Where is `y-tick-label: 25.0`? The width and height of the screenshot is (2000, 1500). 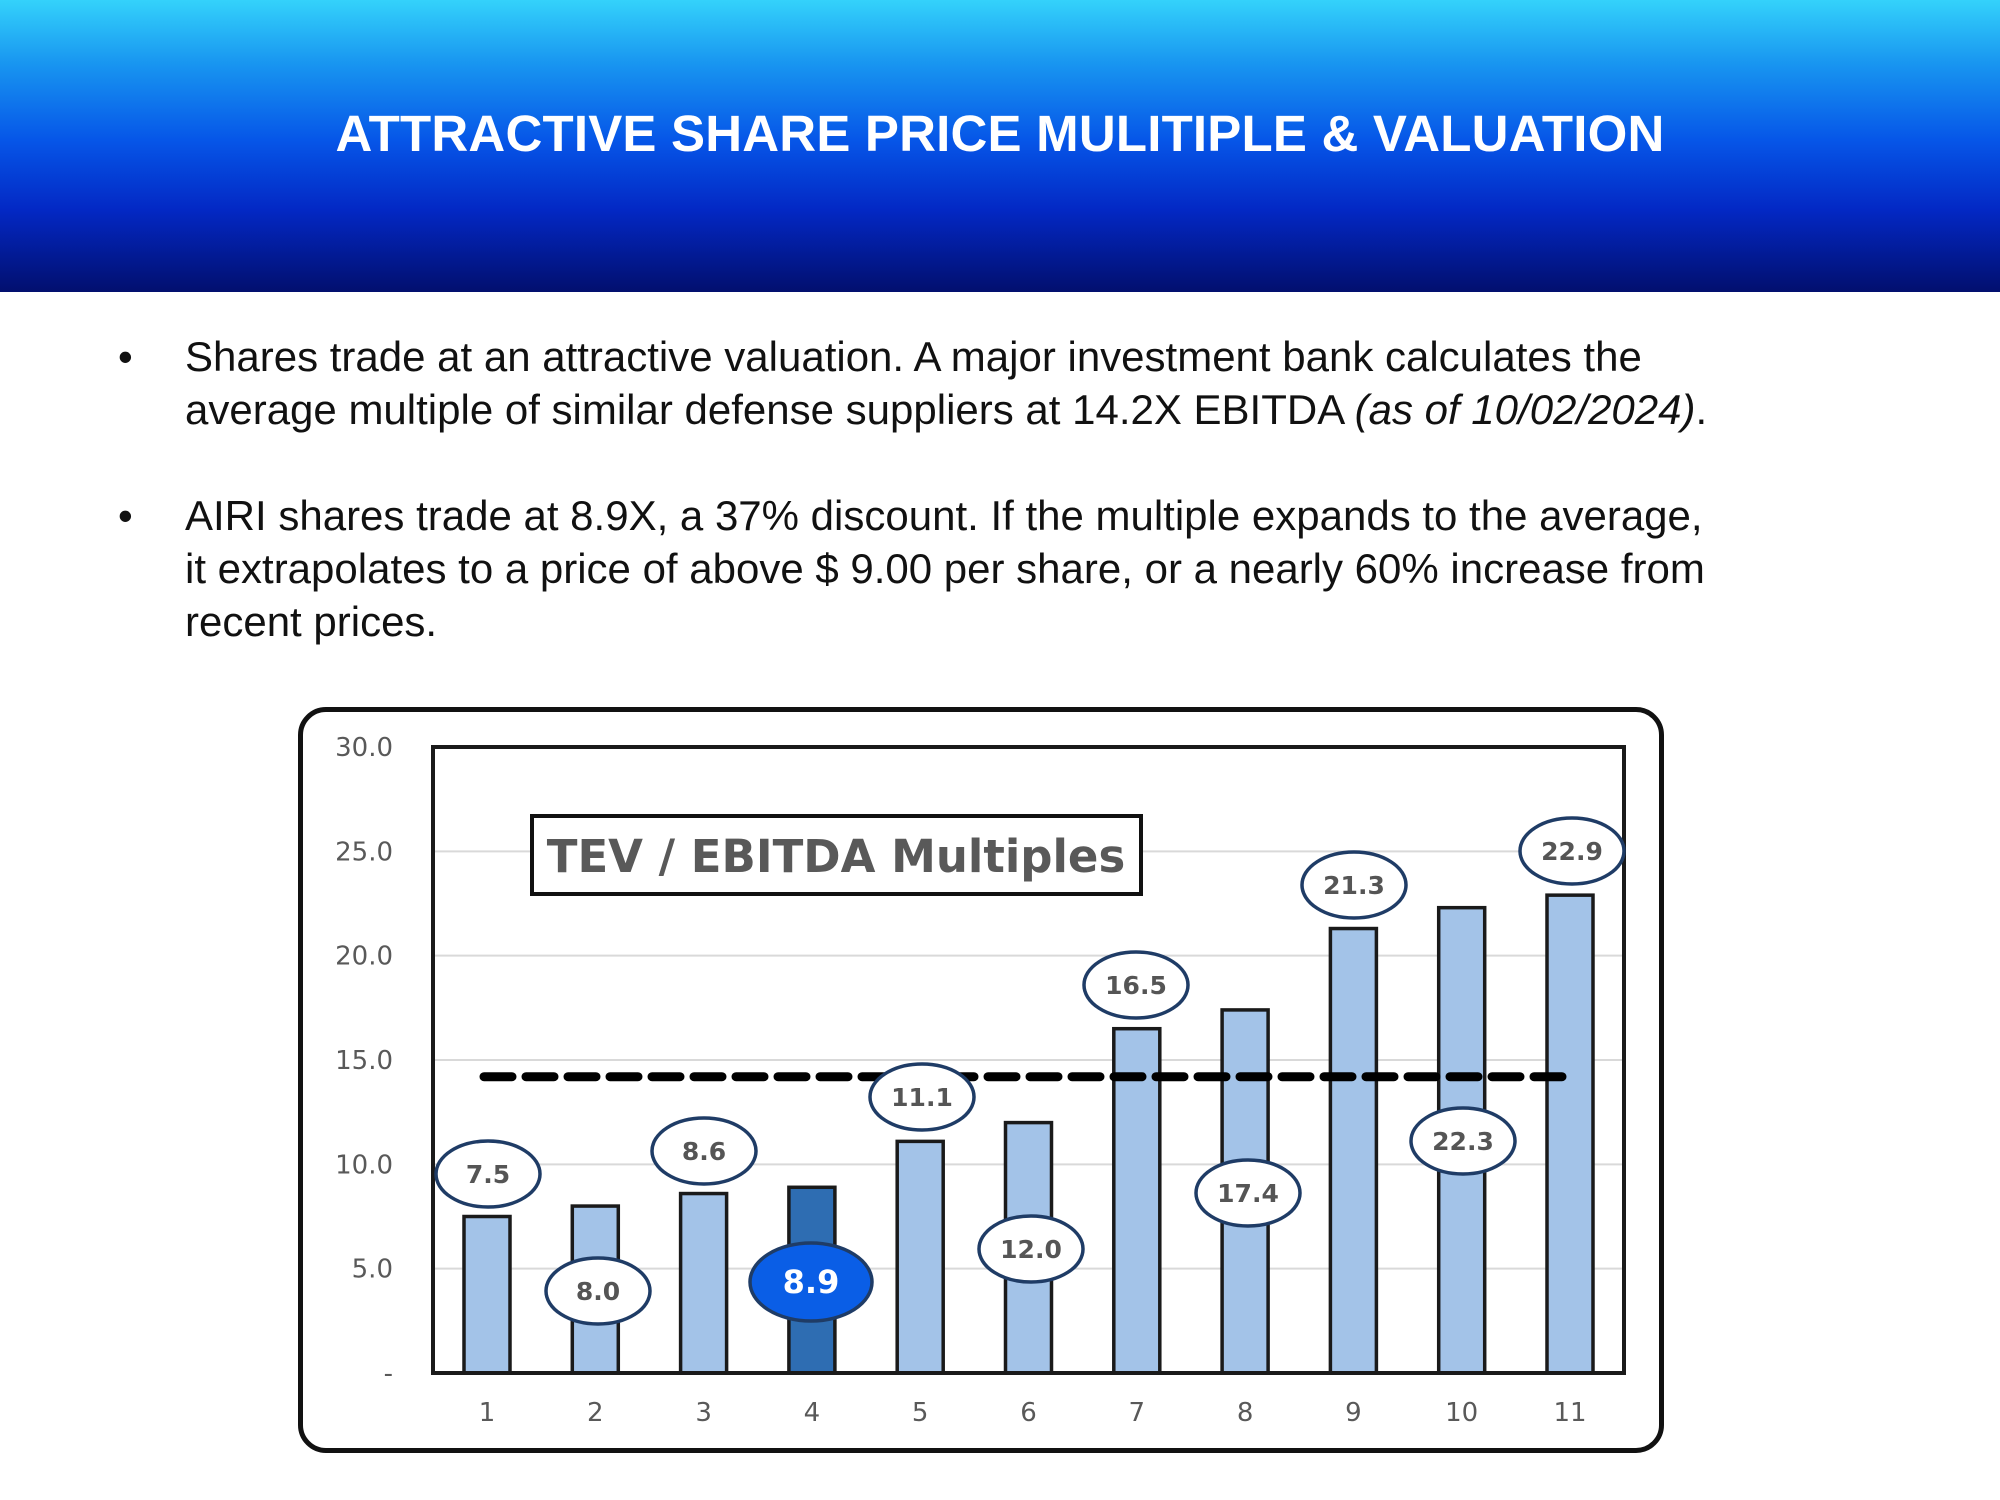 y-tick-label: 25.0 is located at coordinates (364, 852).